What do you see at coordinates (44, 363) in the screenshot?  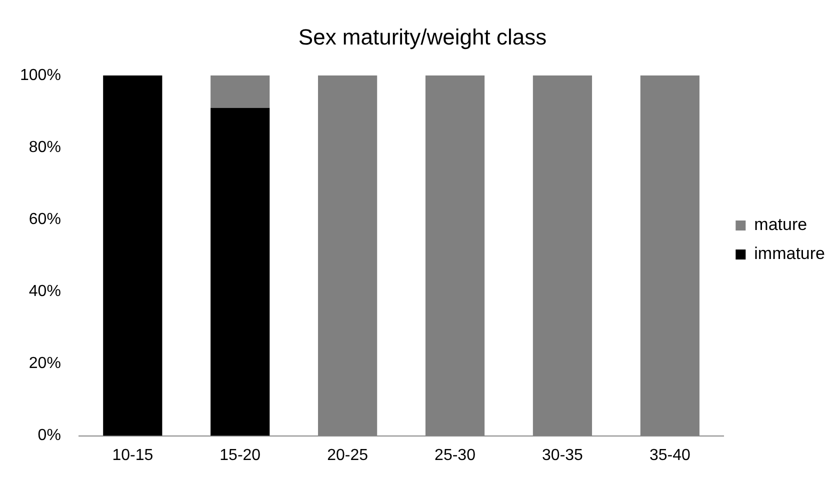 I see `y-tick-label: 20%` at bounding box center [44, 363].